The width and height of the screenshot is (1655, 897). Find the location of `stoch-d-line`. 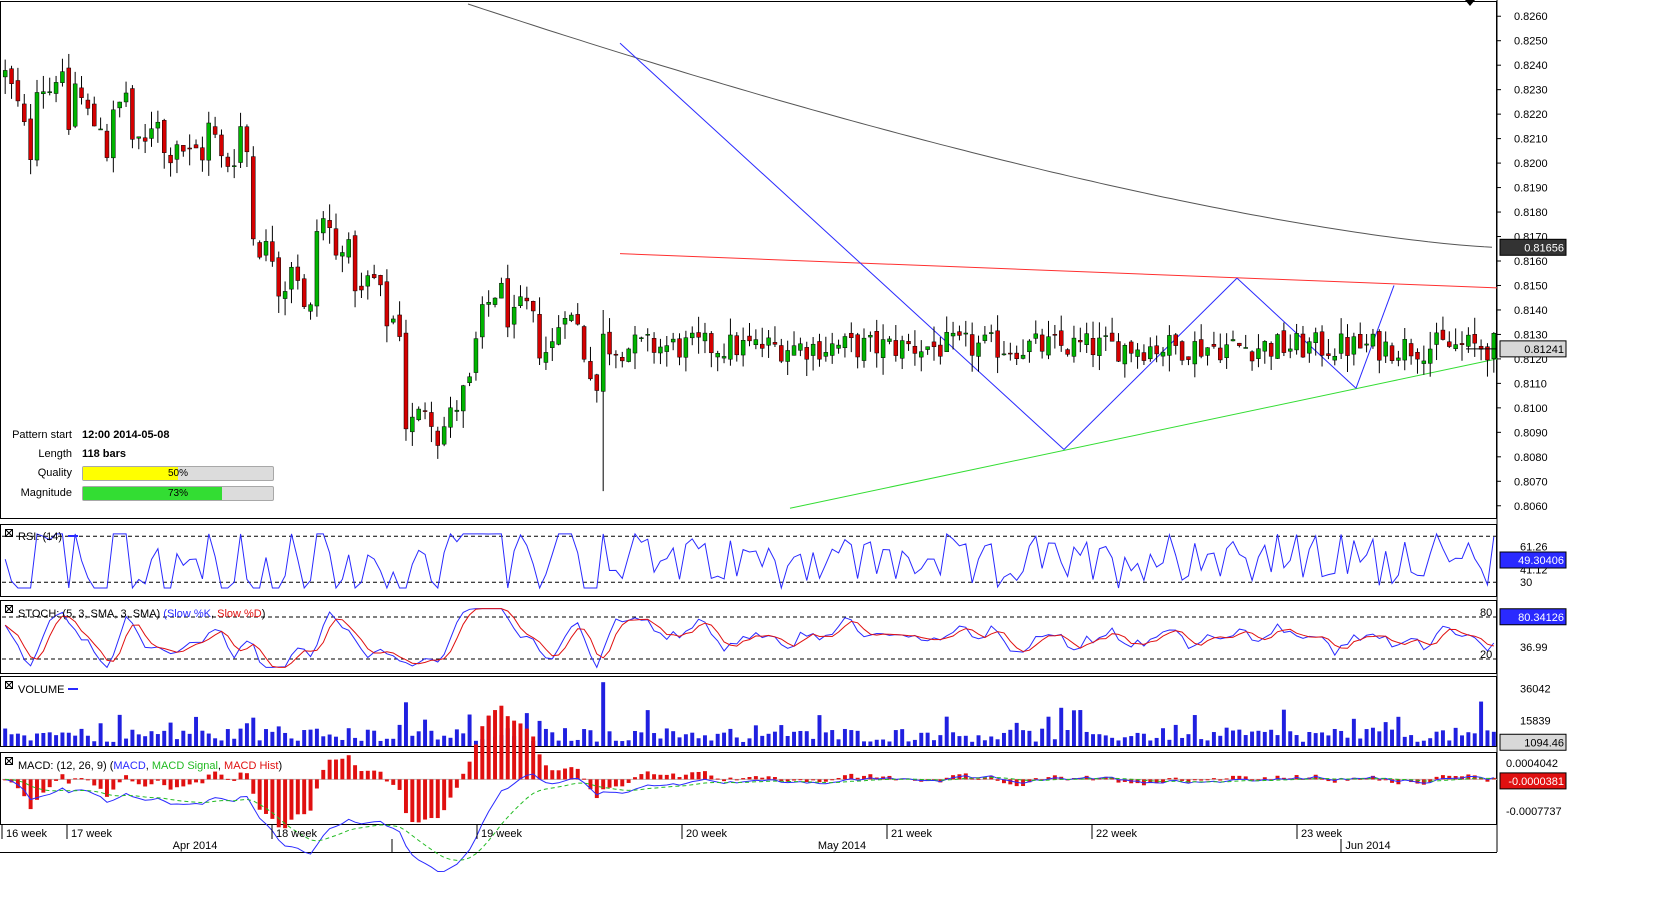

stoch-d-line is located at coordinates (749, 638).